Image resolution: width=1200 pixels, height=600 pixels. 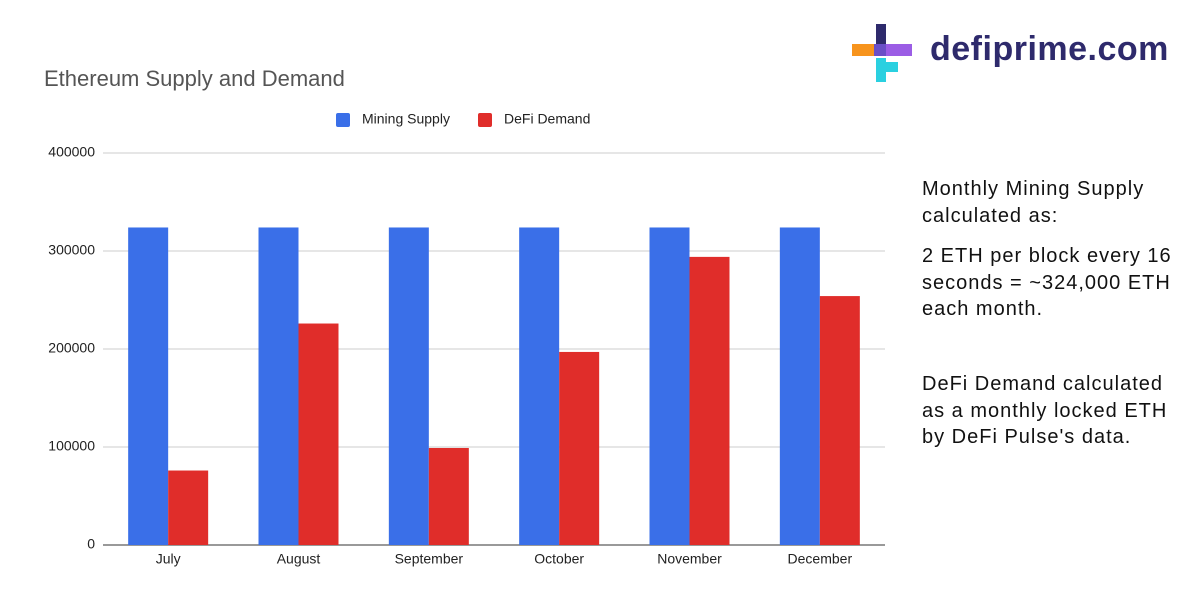 I want to click on logo-icon, so click(x=882, y=53).